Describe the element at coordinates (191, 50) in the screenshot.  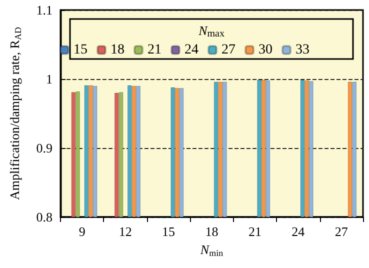
I see `legend-label: 24` at that location.